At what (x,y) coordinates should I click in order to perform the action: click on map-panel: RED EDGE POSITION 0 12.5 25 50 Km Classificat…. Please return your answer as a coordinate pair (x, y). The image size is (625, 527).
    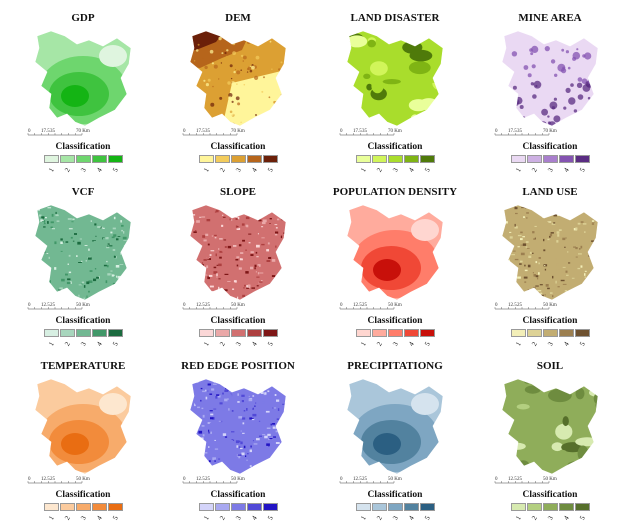
    Looking at the image, I should click on (238, 439).